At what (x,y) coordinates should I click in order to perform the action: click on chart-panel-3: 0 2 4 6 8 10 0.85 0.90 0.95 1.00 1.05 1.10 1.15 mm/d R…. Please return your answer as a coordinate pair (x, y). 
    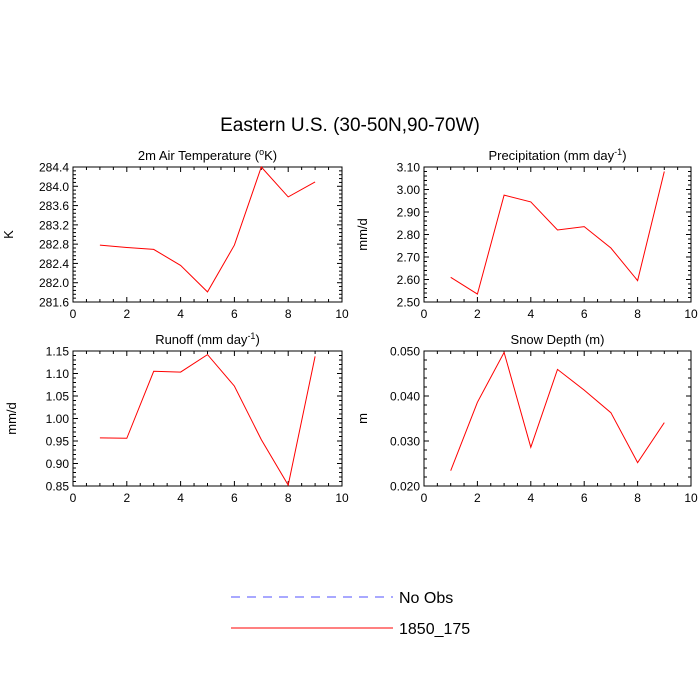
    Looking at the image, I should click on (176, 418).